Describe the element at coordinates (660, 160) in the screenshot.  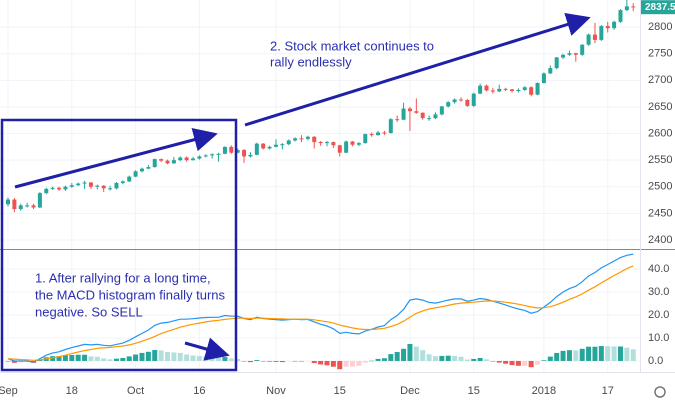
I see `y-tick-label: 2550` at that location.